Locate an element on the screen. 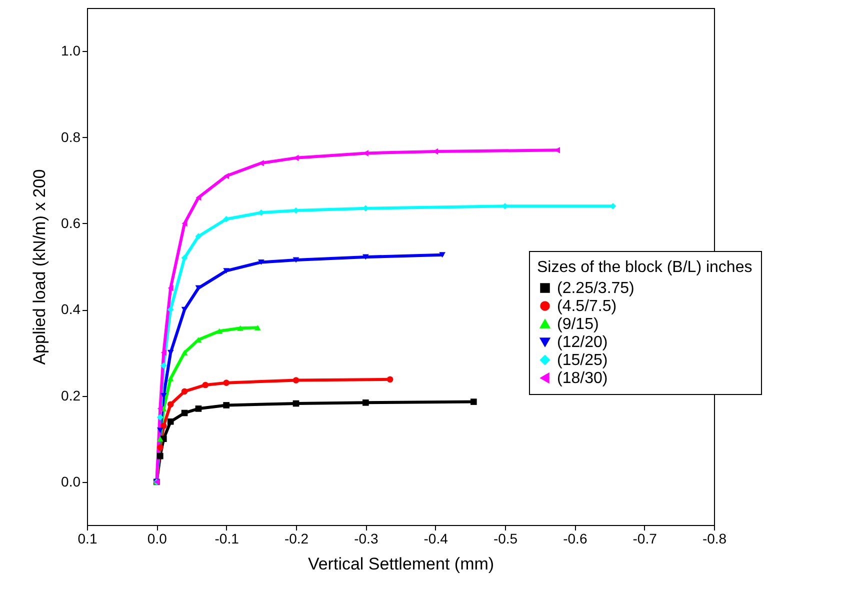 This screenshot has width=868, height=594. x-tick-label: -0.6 is located at coordinates (575, 538).